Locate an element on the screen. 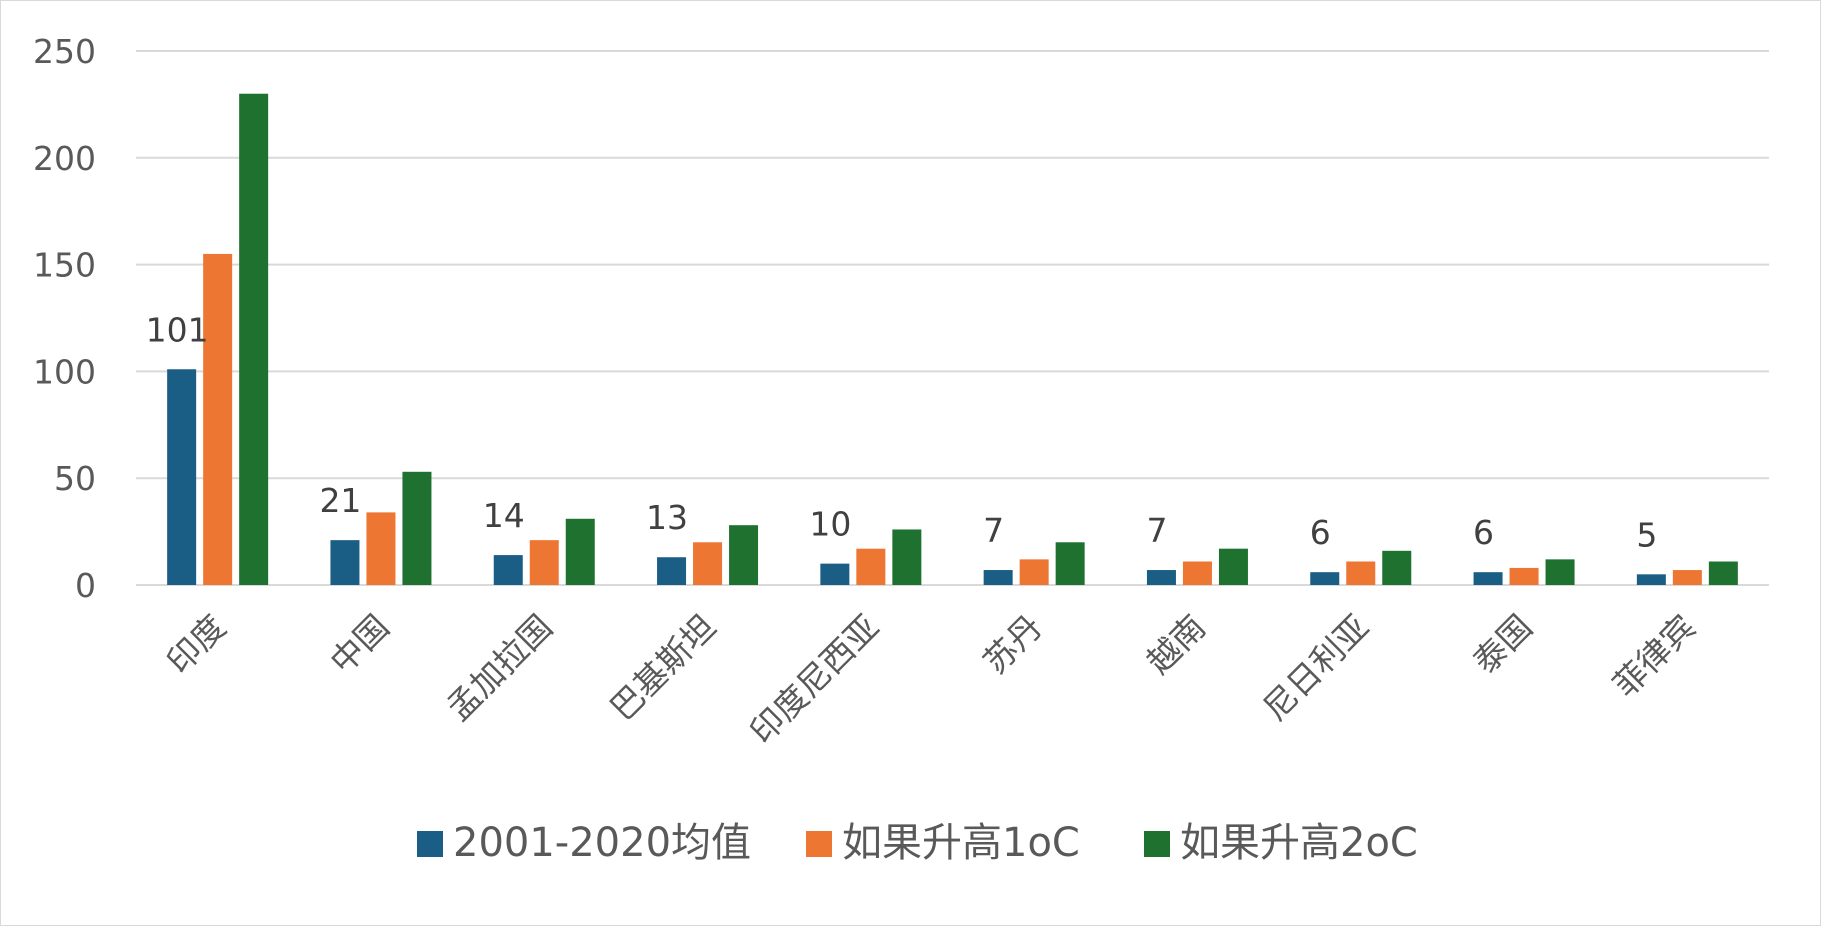  x-category-label: 尼日利亚 is located at coordinates (1315, 667).